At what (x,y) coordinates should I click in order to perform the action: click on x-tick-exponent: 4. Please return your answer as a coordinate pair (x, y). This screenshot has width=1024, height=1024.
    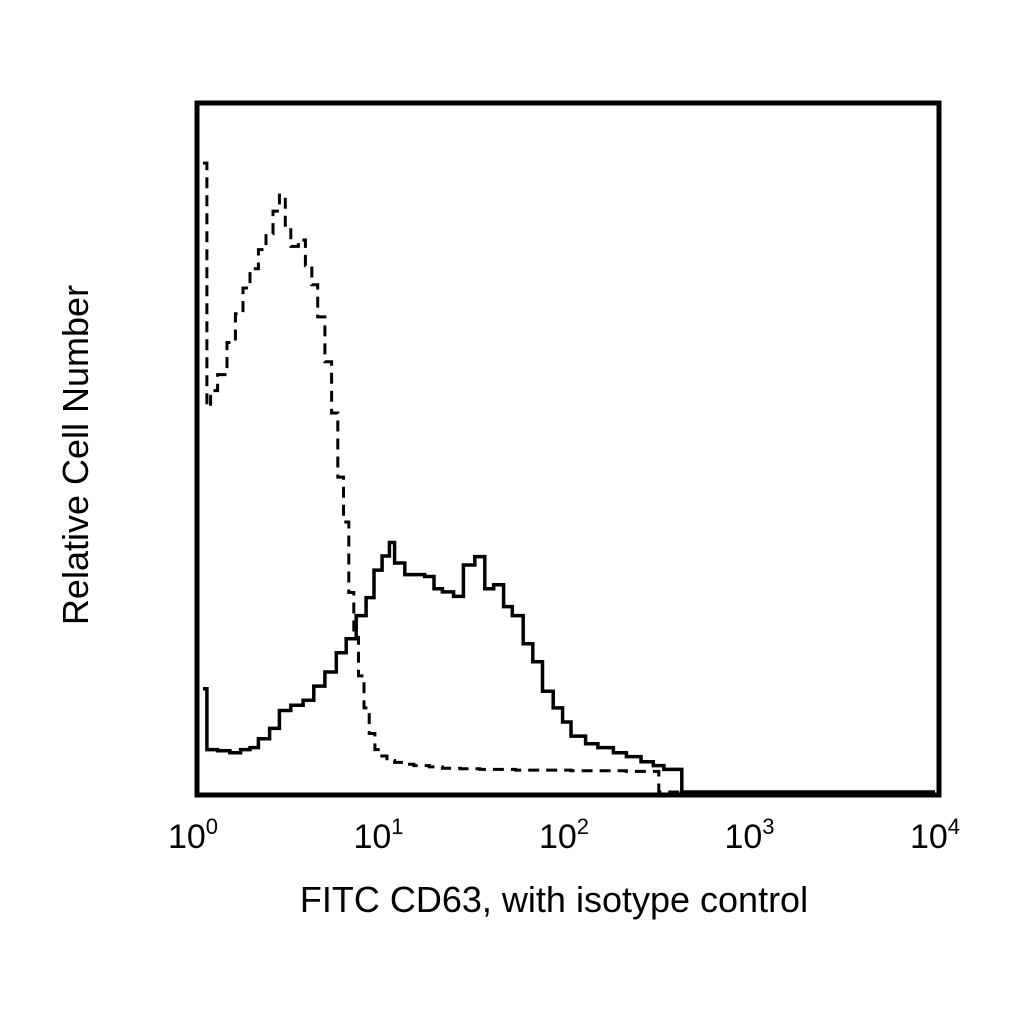
    Looking at the image, I should click on (954, 826).